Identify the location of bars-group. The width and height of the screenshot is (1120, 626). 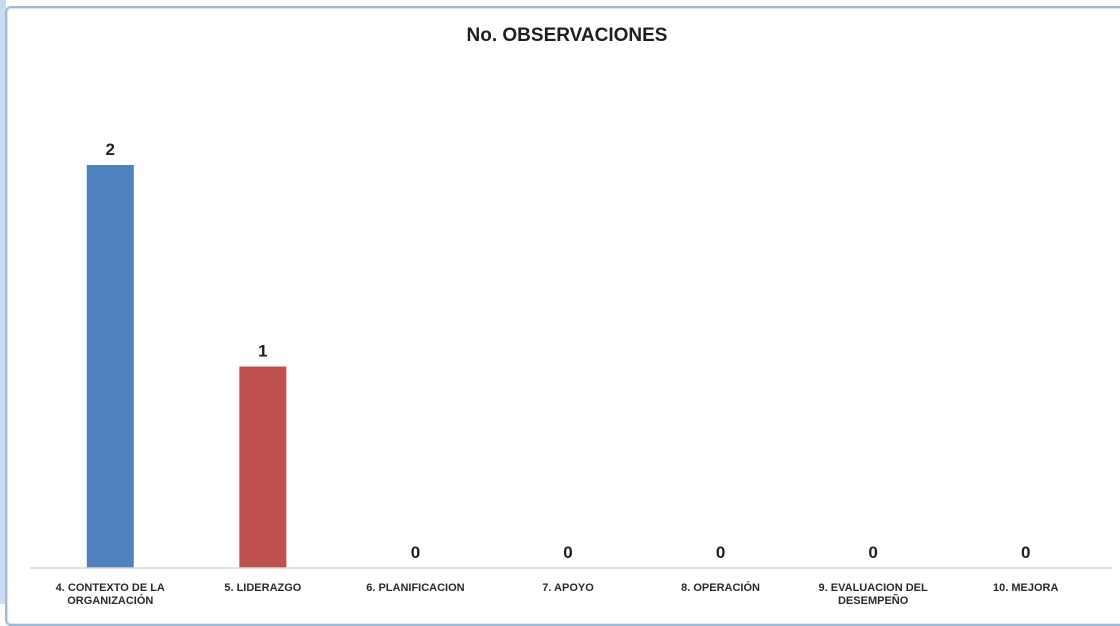
(186, 366).